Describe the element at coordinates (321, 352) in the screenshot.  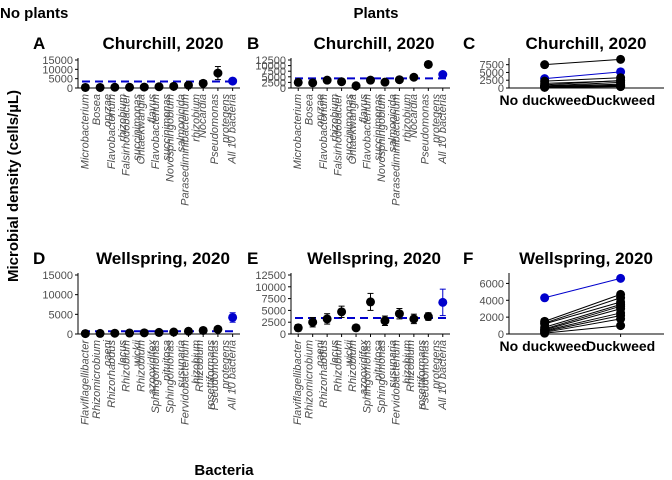
I see `x-tick-line: caeni` at that location.